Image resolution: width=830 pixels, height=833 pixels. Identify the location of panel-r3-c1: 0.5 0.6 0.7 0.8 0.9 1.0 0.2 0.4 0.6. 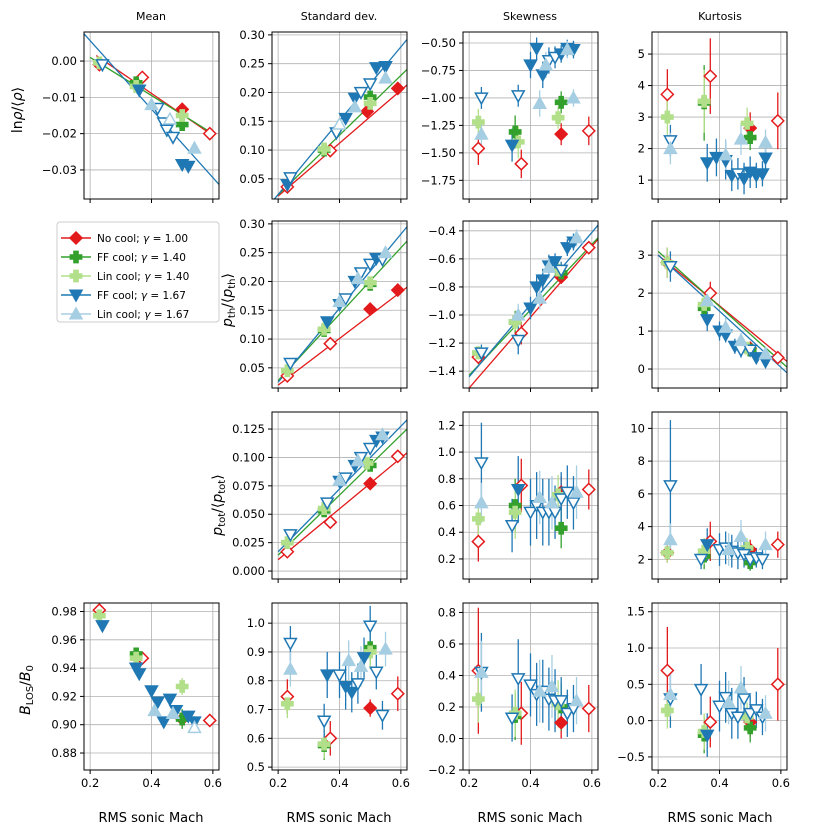
(328, 696).